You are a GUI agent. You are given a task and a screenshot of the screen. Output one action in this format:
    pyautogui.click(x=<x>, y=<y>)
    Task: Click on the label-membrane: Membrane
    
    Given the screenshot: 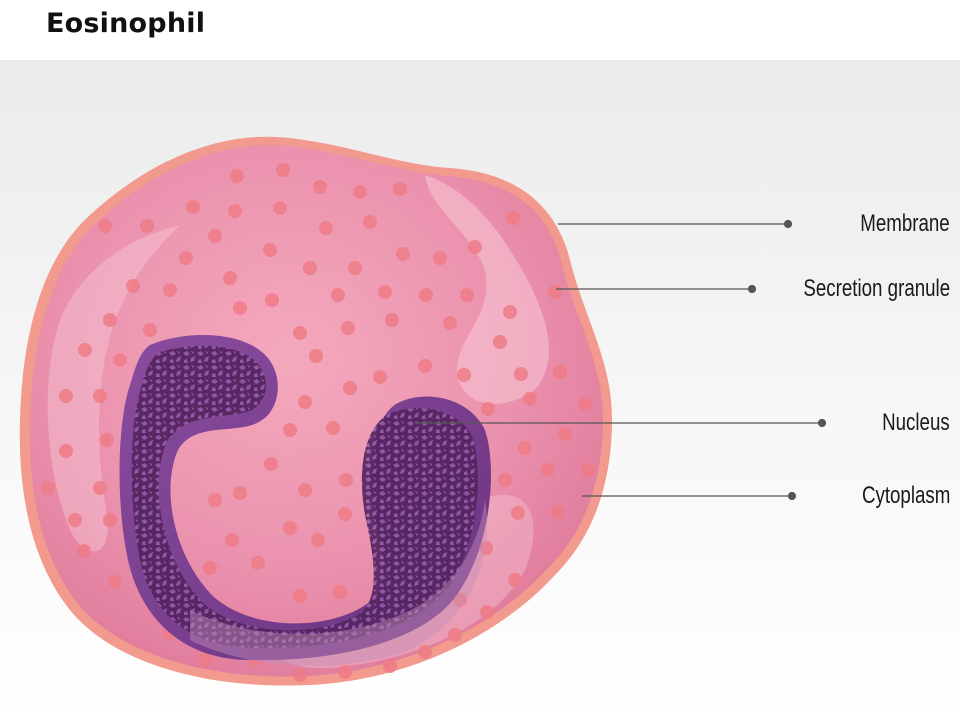 What is the action you would take?
    pyautogui.click(x=905, y=223)
    